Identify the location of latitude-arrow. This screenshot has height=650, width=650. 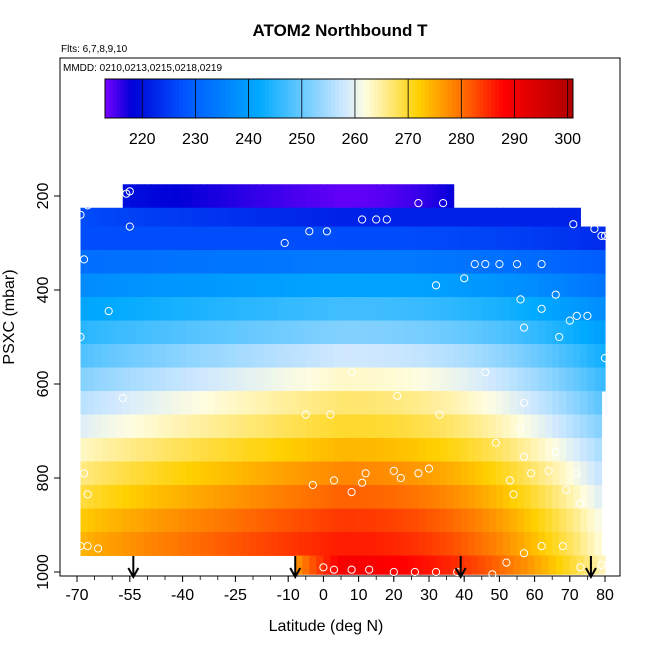
(295, 568).